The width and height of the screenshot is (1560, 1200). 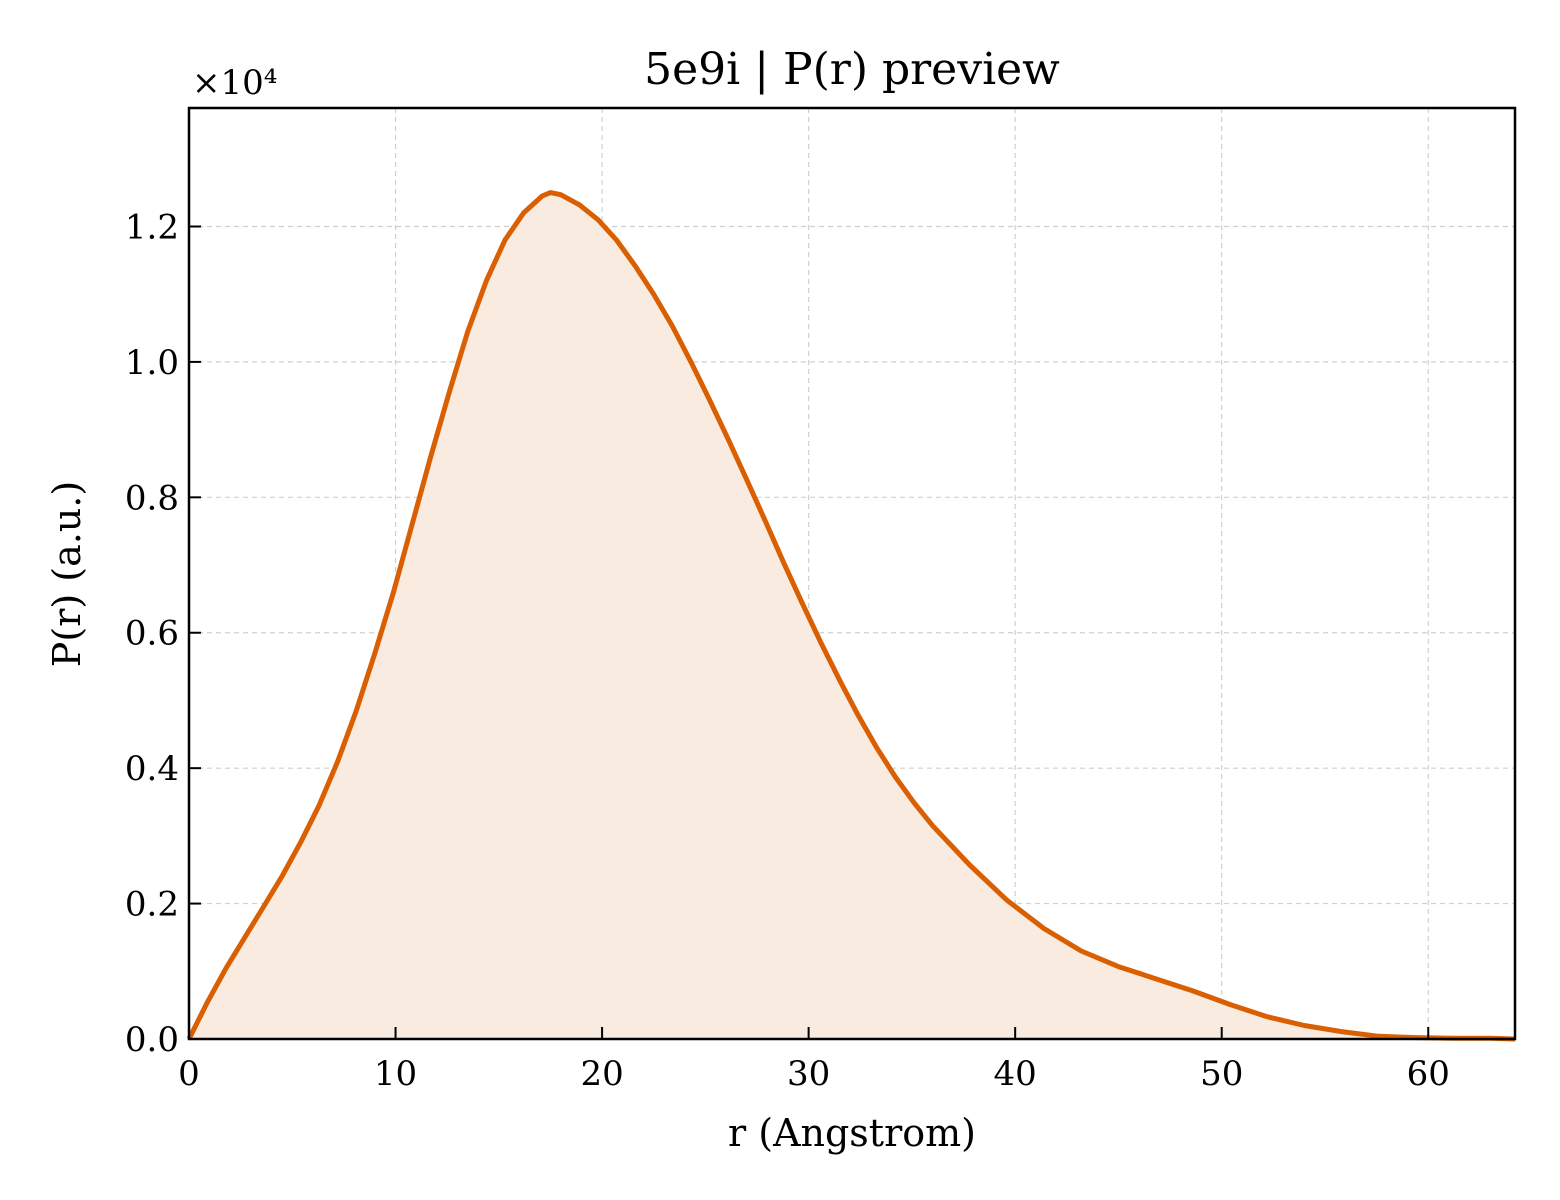 What do you see at coordinates (152, 498) in the screenshot?
I see `y-tick-label: 0.8` at bounding box center [152, 498].